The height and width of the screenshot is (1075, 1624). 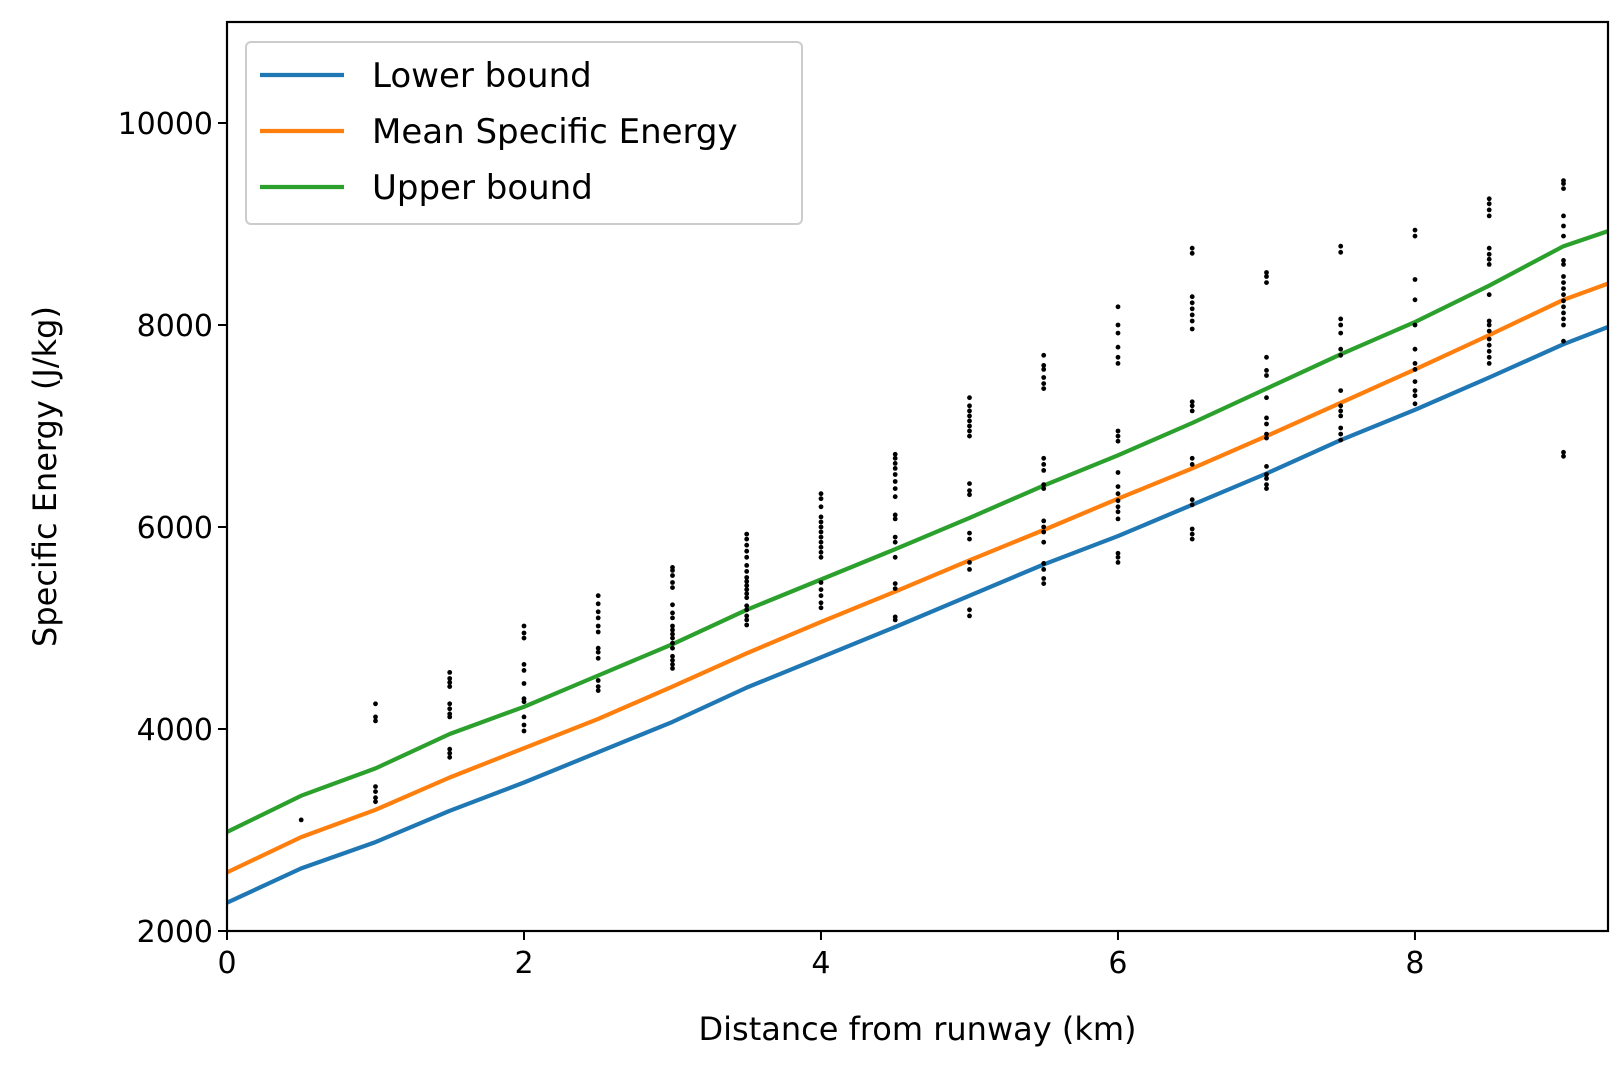 What do you see at coordinates (175, 730) in the screenshot?
I see `y-tick-label: 4000` at bounding box center [175, 730].